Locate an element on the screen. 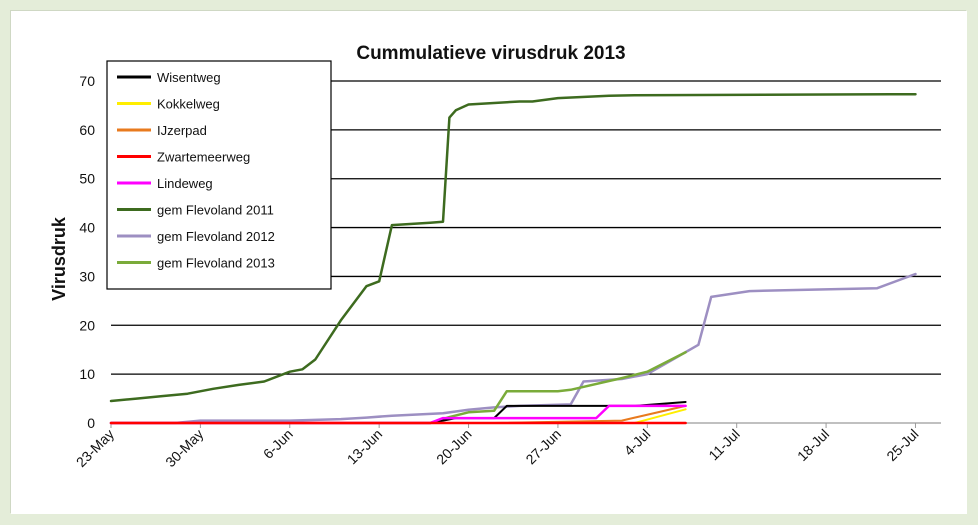 This screenshot has height=525, width=978. legend-entry: IJzerpad is located at coordinates (182, 130).